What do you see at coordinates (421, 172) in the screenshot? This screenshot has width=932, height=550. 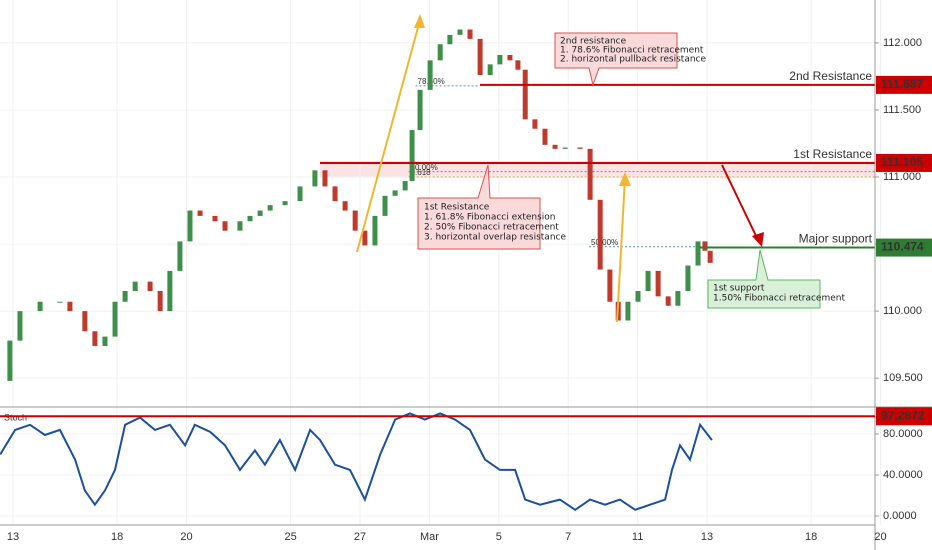 I see `fib-label: 0.618` at bounding box center [421, 172].